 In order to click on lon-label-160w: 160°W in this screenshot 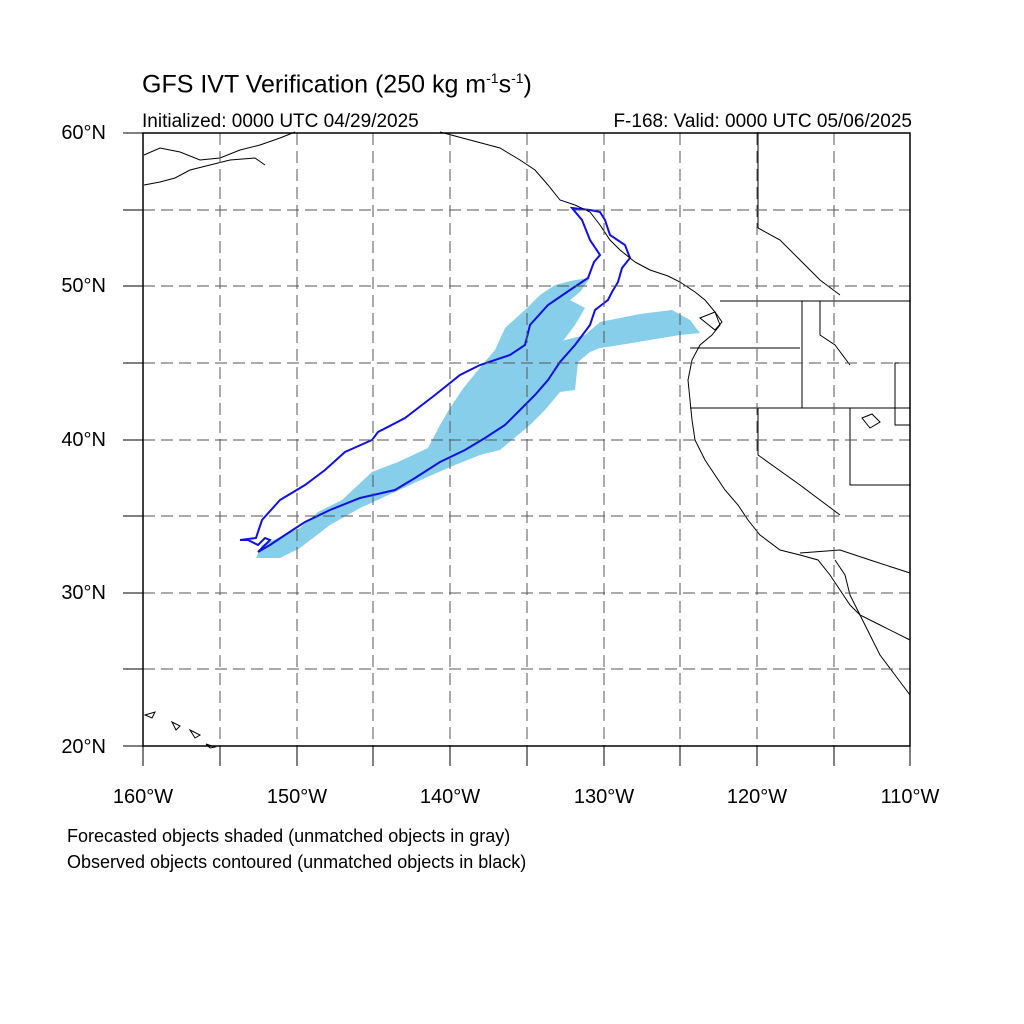, I will do `click(143, 797)`.